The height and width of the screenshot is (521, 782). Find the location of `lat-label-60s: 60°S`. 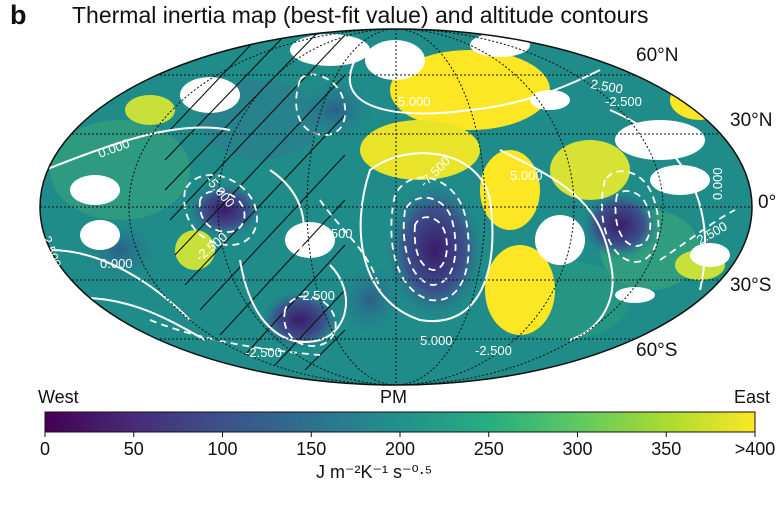

lat-label-60s: 60°S is located at coordinates (657, 350).